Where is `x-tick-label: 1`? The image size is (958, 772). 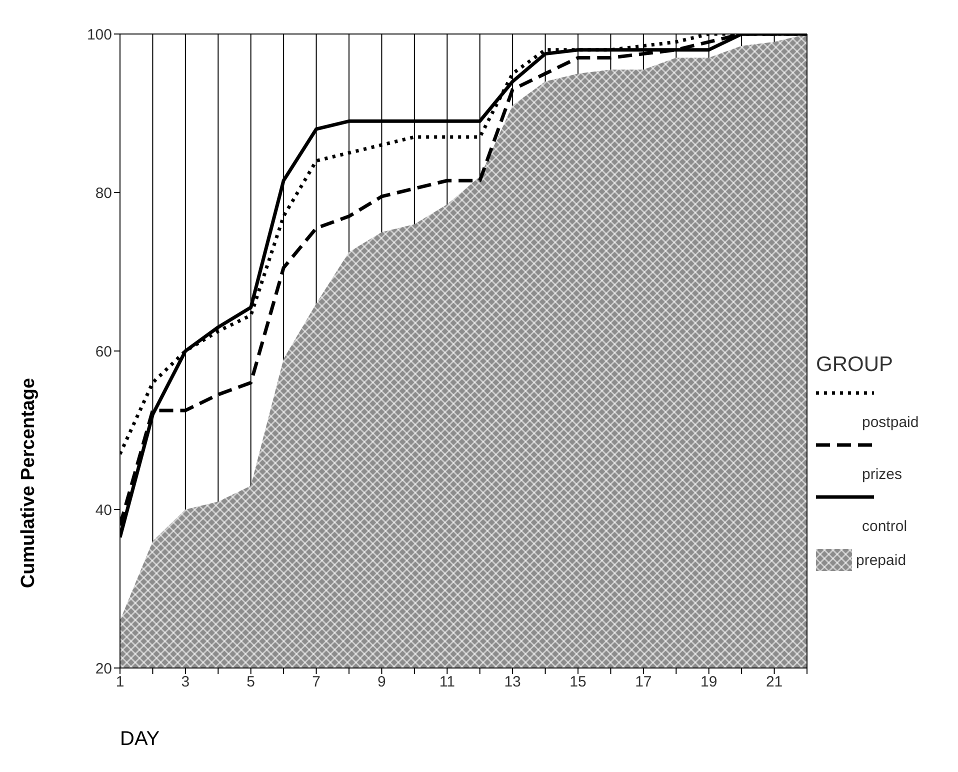 x-tick-label: 1 is located at coordinates (120, 682).